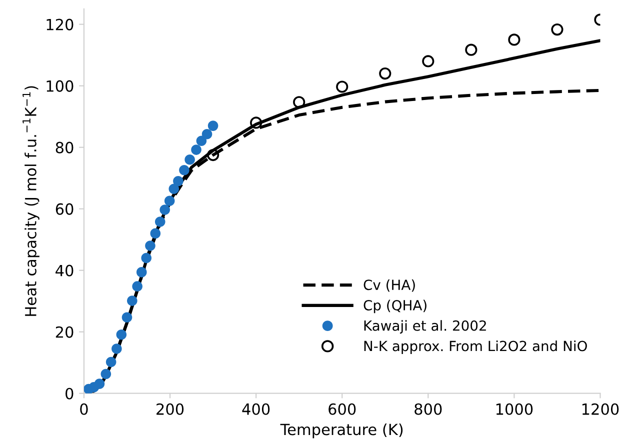 The width and height of the screenshot is (622, 447). I want to click on y-tick-label: 20, so click(65, 332).